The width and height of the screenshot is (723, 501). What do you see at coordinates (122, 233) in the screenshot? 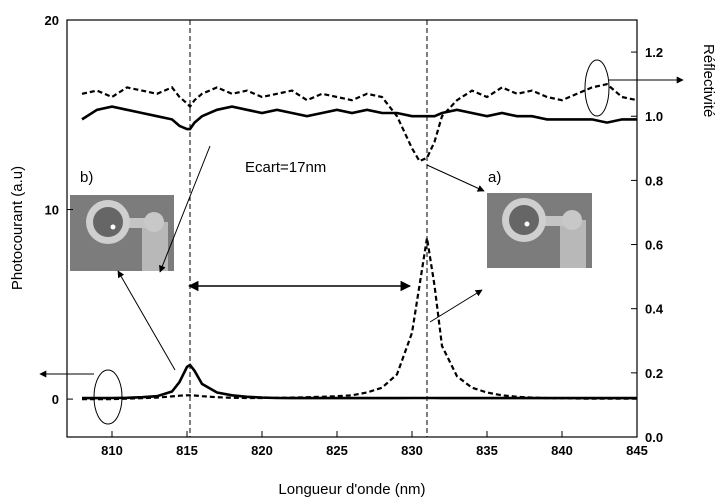
I see `inset-b` at bounding box center [122, 233].